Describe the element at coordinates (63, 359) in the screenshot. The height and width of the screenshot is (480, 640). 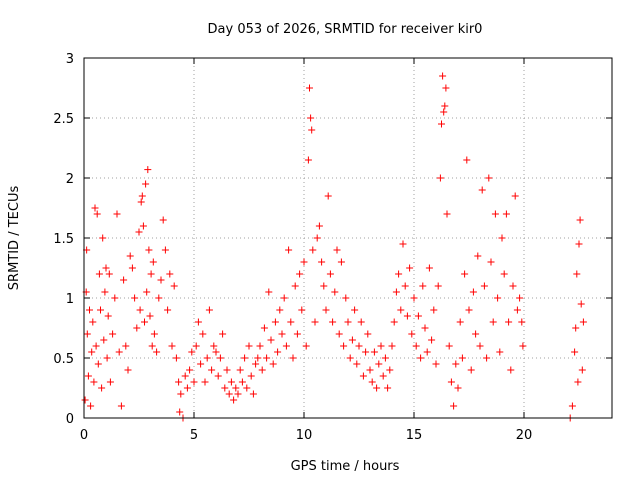
I see `y-tick-label: 0.5` at that location.